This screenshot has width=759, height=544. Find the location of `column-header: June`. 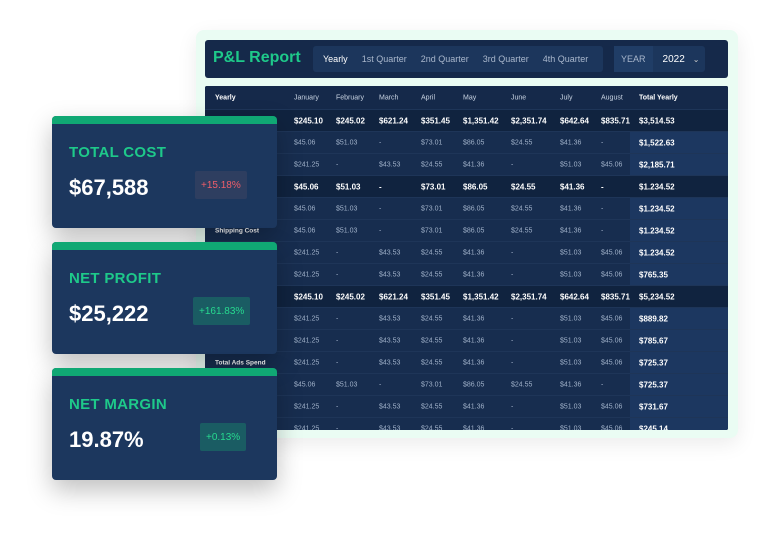

column-header: June is located at coordinates (519, 97).